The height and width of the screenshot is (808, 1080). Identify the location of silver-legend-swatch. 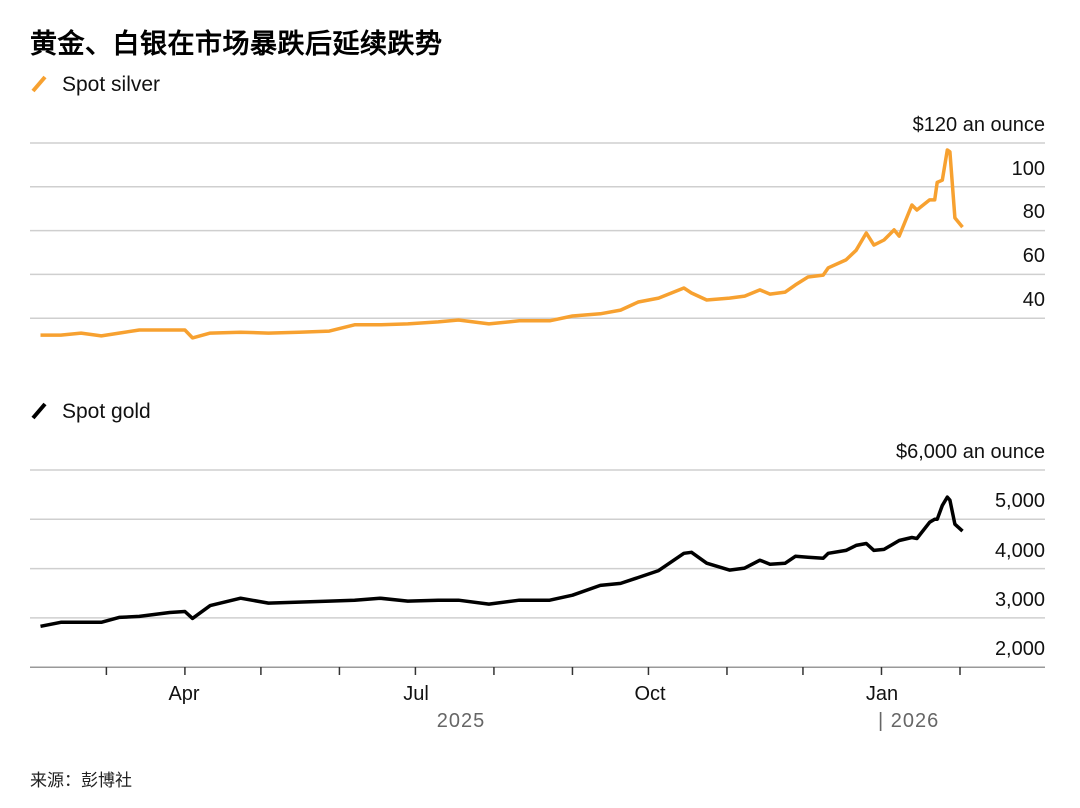
(39, 84).